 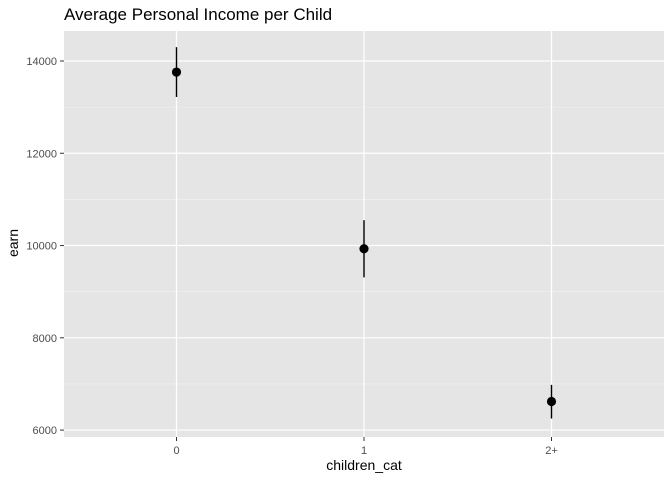 I want to click on x-axis-label: children_cat, so click(x=364, y=465).